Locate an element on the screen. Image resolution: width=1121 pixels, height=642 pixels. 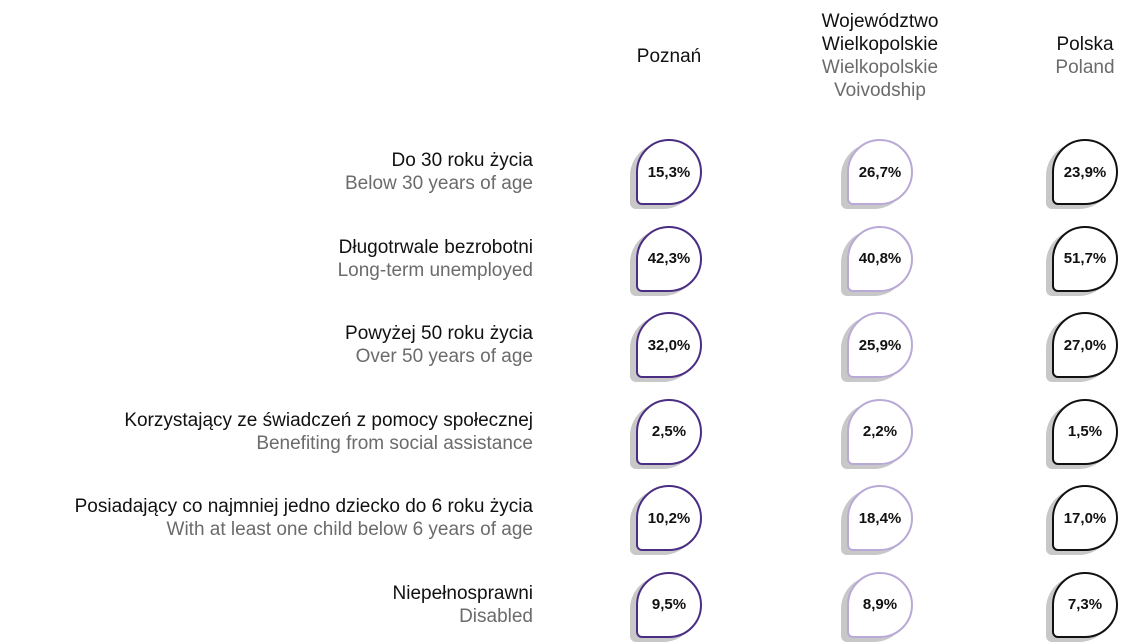
value-bubble: 23,9% is located at coordinates (1085, 172).